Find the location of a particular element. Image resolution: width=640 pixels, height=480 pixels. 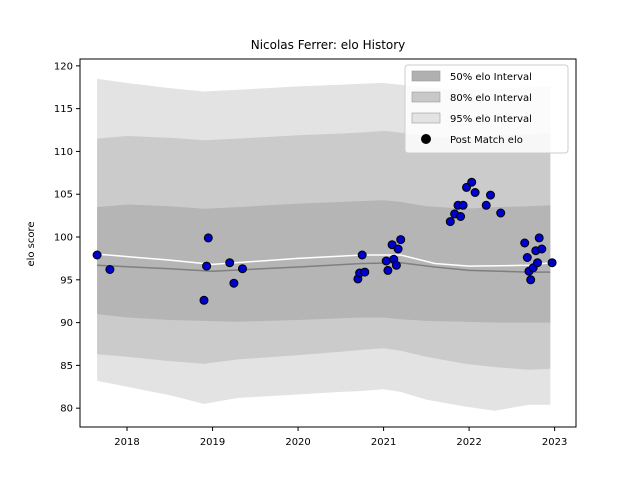

y-tick-label: 110 is located at coordinates (63, 152).